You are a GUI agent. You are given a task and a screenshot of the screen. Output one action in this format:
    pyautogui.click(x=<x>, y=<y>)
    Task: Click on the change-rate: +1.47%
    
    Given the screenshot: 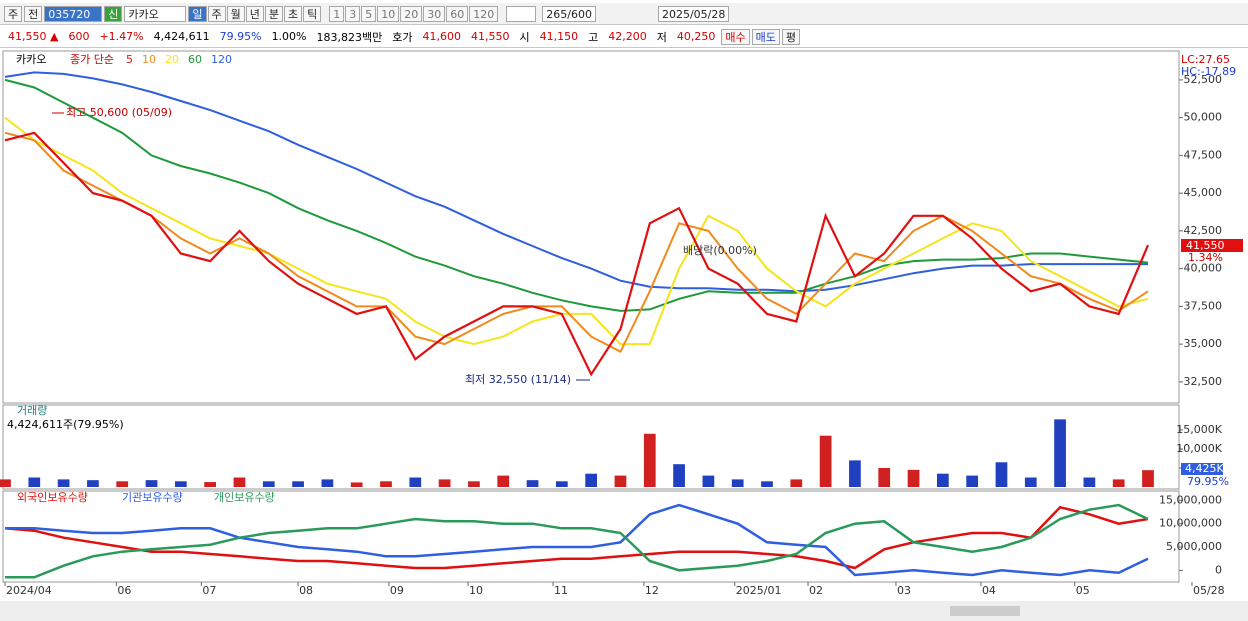 What is the action you would take?
    pyautogui.click(x=121, y=36)
    